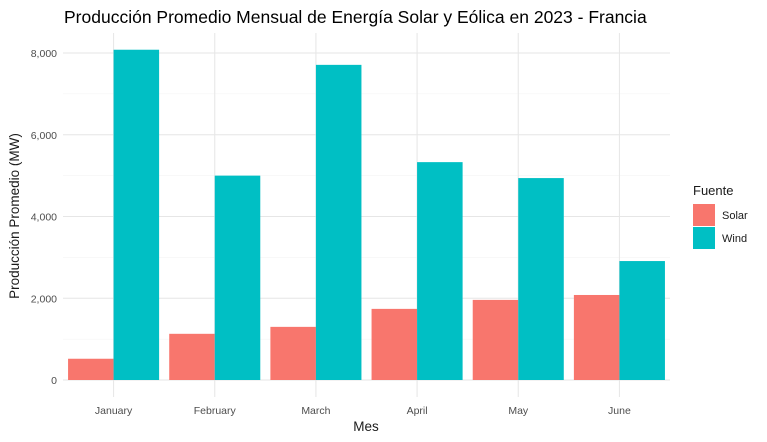  Describe the element at coordinates (44, 299) in the screenshot. I see `y-tick-label: 2,000` at that location.